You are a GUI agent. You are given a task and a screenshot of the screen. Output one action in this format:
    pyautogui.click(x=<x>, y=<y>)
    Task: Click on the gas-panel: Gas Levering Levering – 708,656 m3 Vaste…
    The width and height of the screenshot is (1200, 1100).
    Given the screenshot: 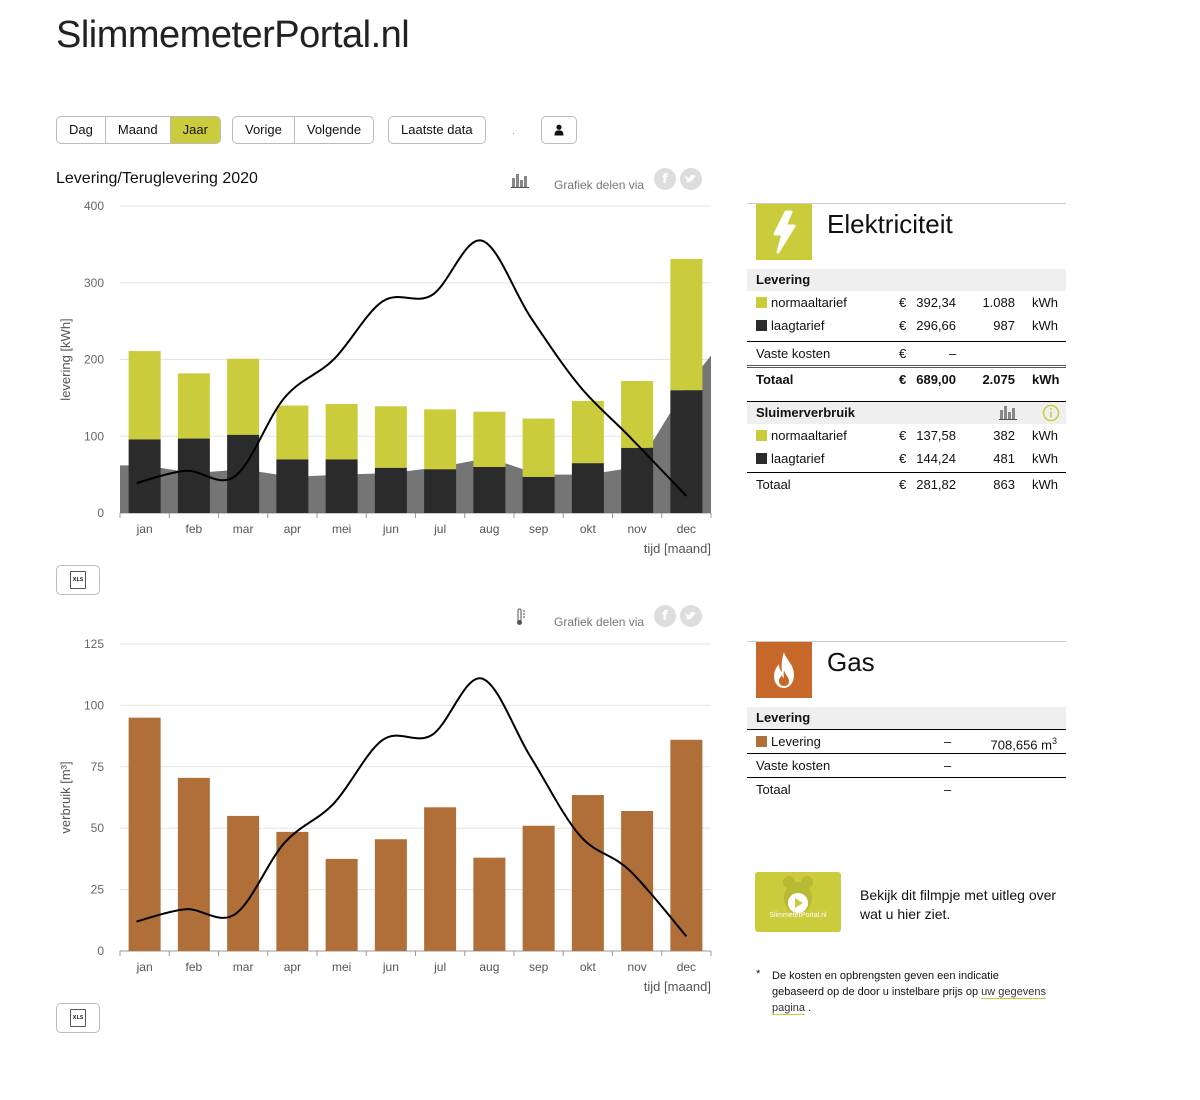 What is the action you would take?
    pyautogui.click(x=906, y=721)
    